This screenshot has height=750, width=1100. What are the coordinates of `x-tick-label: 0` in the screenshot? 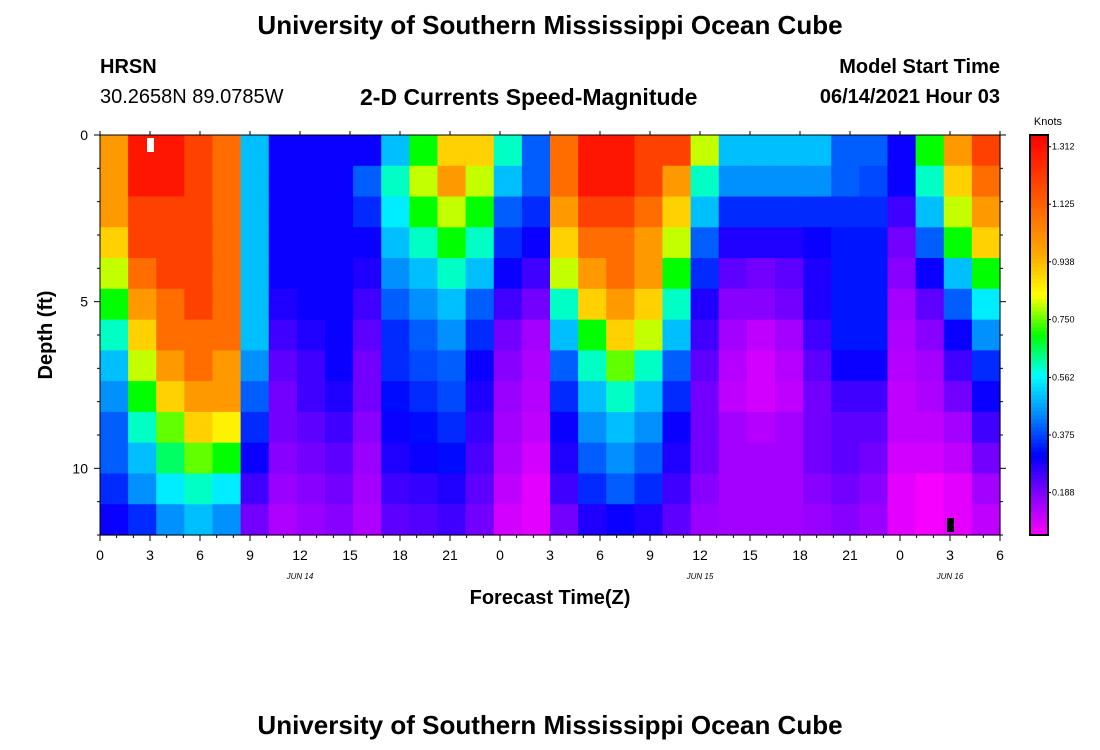 It's located at (100, 555).